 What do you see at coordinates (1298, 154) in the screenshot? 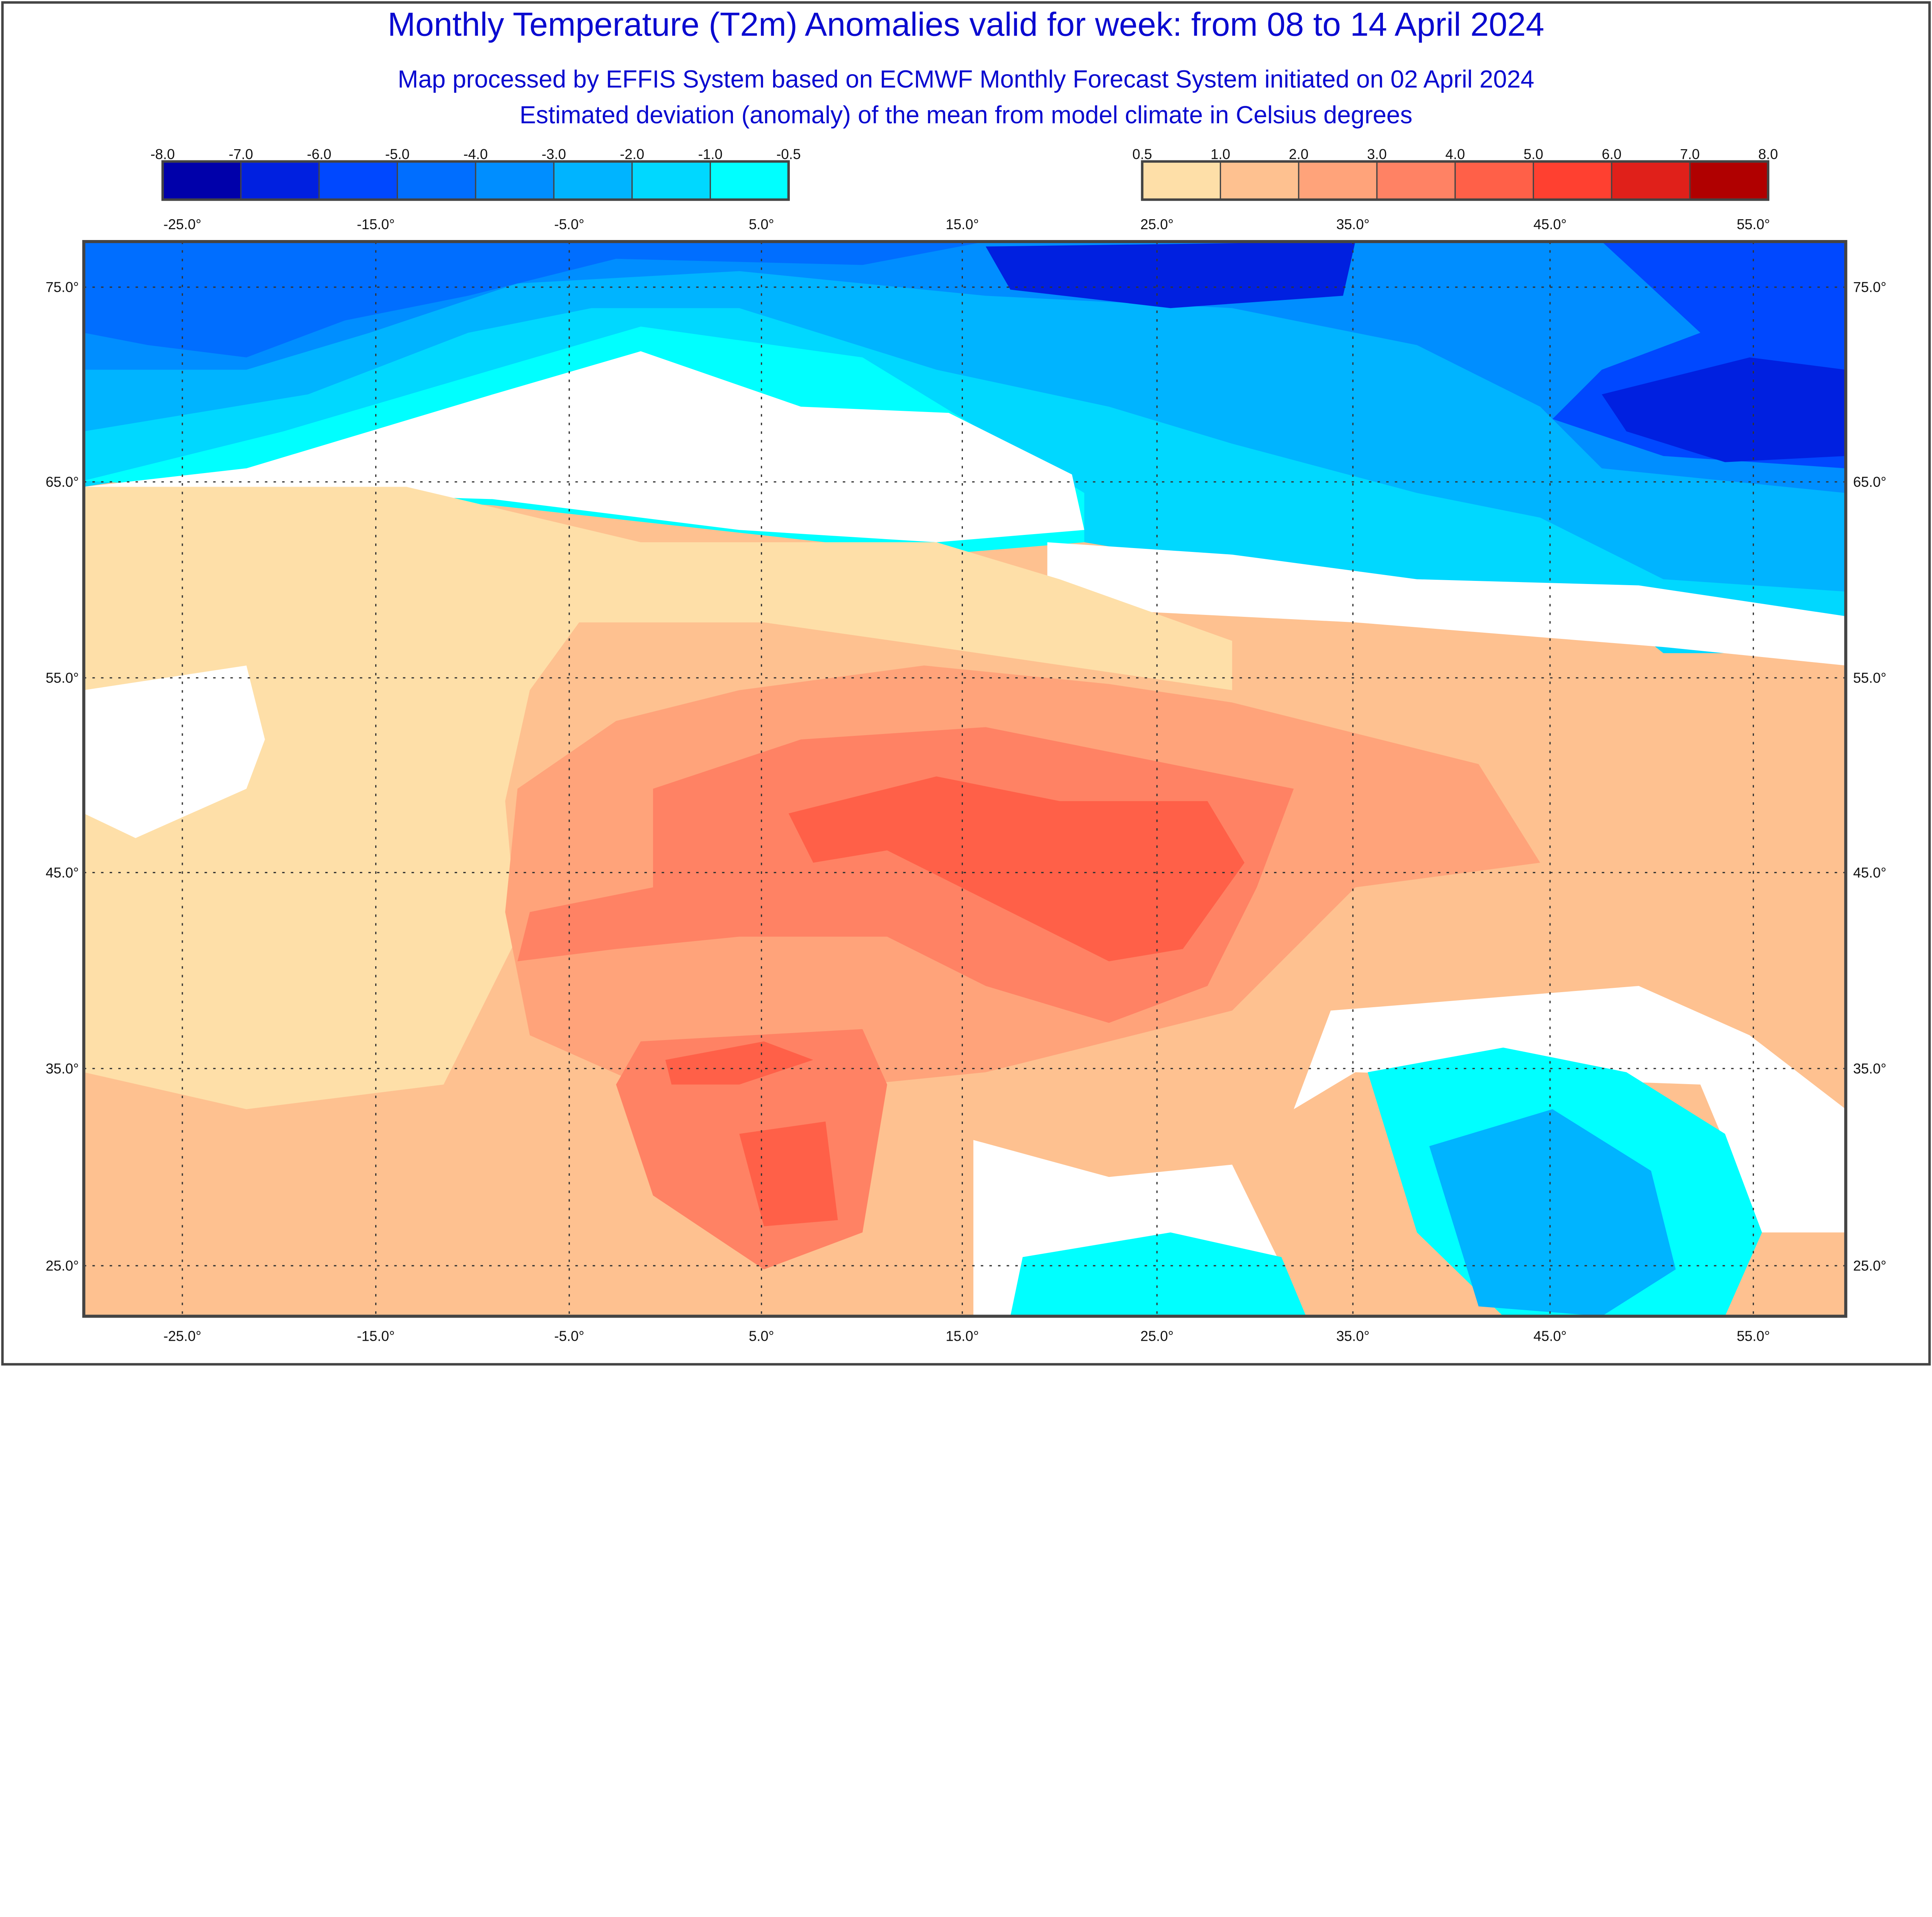
I see `legend-label: 2.0` at bounding box center [1298, 154].